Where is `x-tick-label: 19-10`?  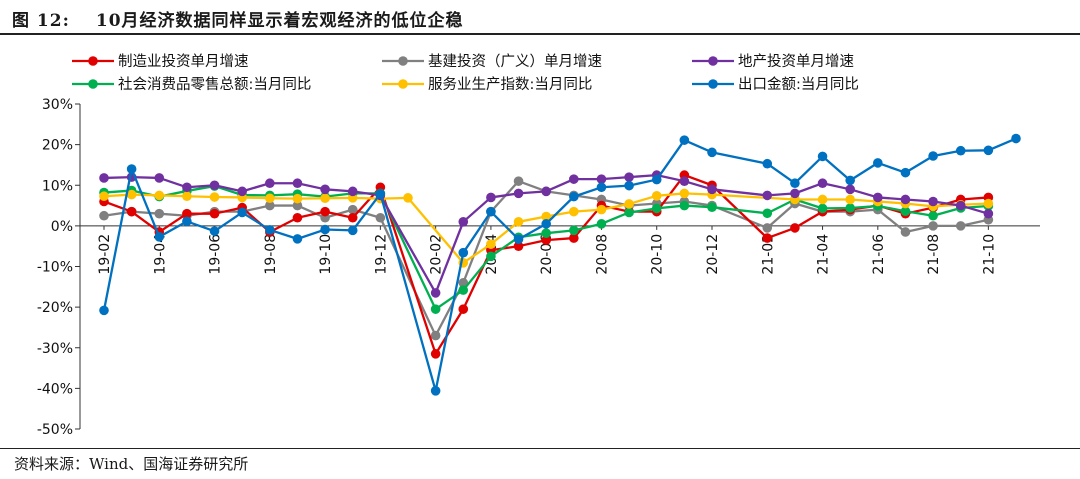 x-tick-label: 19-10 is located at coordinates (326, 254).